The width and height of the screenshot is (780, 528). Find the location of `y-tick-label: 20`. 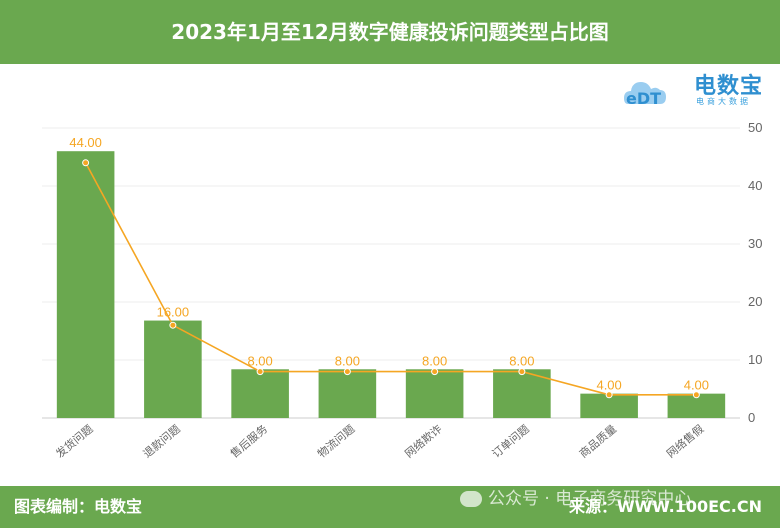

y-tick-label: 20 is located at coordinates (755, 301).